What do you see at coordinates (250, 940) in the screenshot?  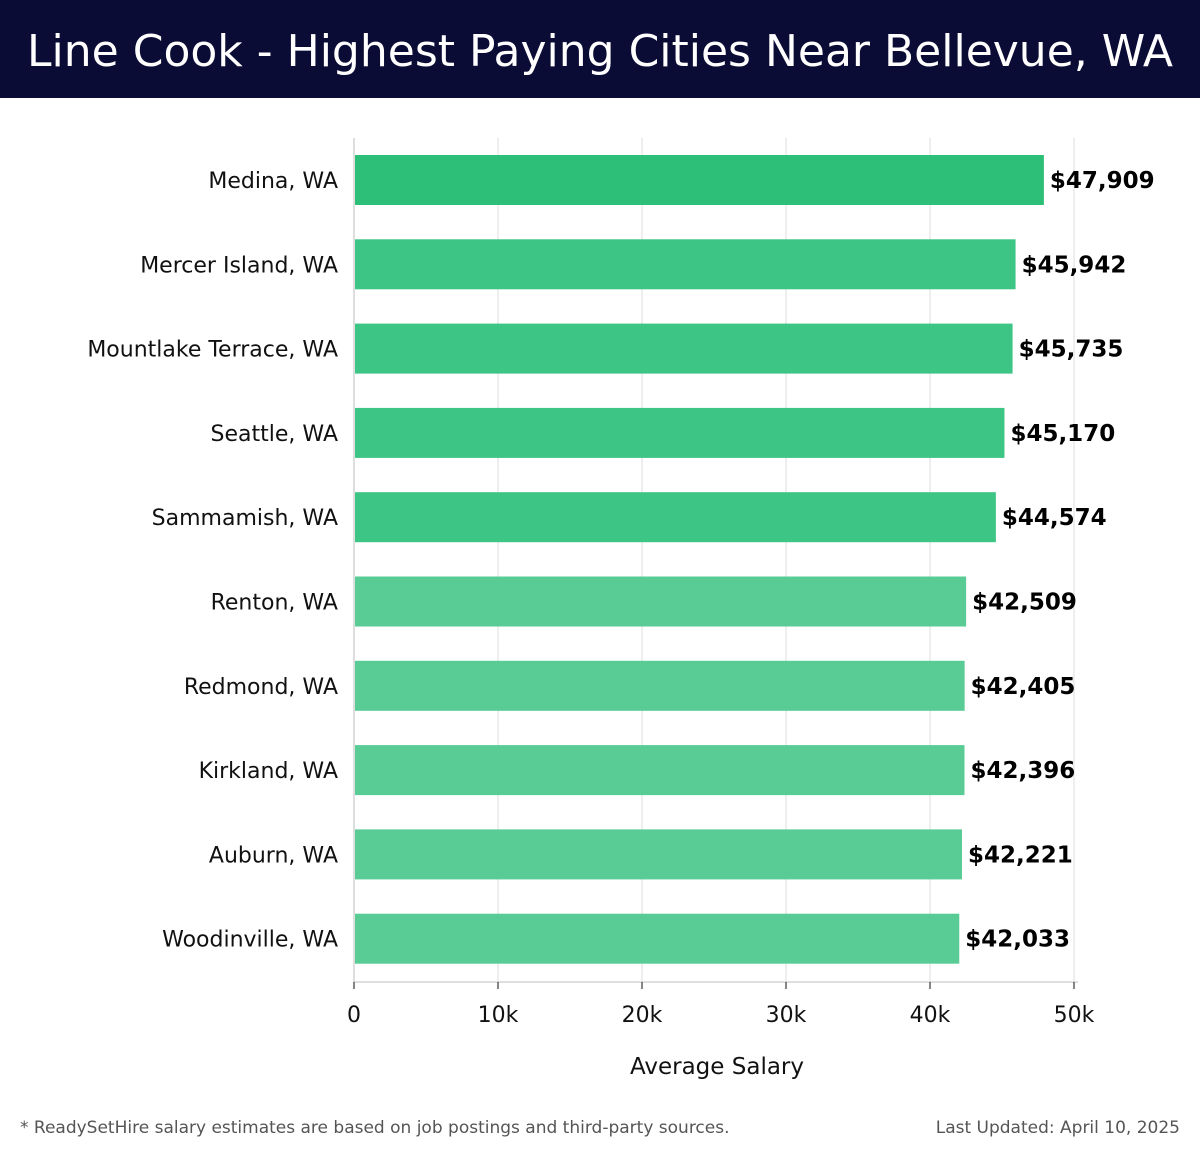 I see `category-label: Woodinville, WA` at bounding box center [250, 940].